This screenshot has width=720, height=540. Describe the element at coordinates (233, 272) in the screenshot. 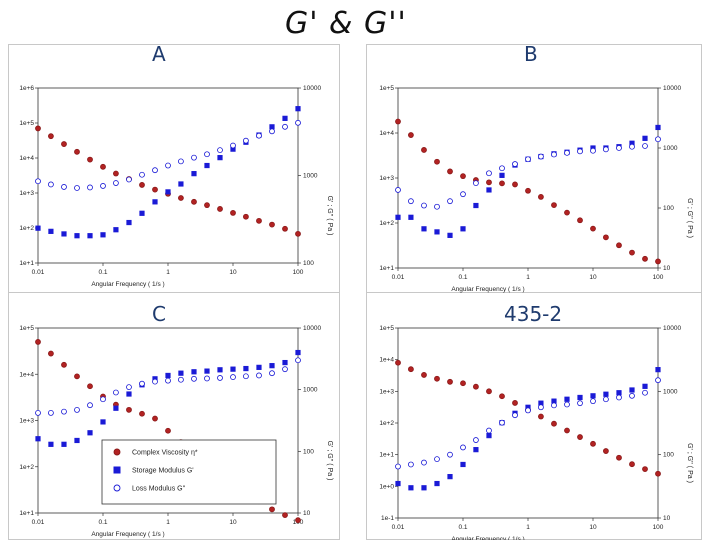

I see `x-tick-label: 10` at that location.